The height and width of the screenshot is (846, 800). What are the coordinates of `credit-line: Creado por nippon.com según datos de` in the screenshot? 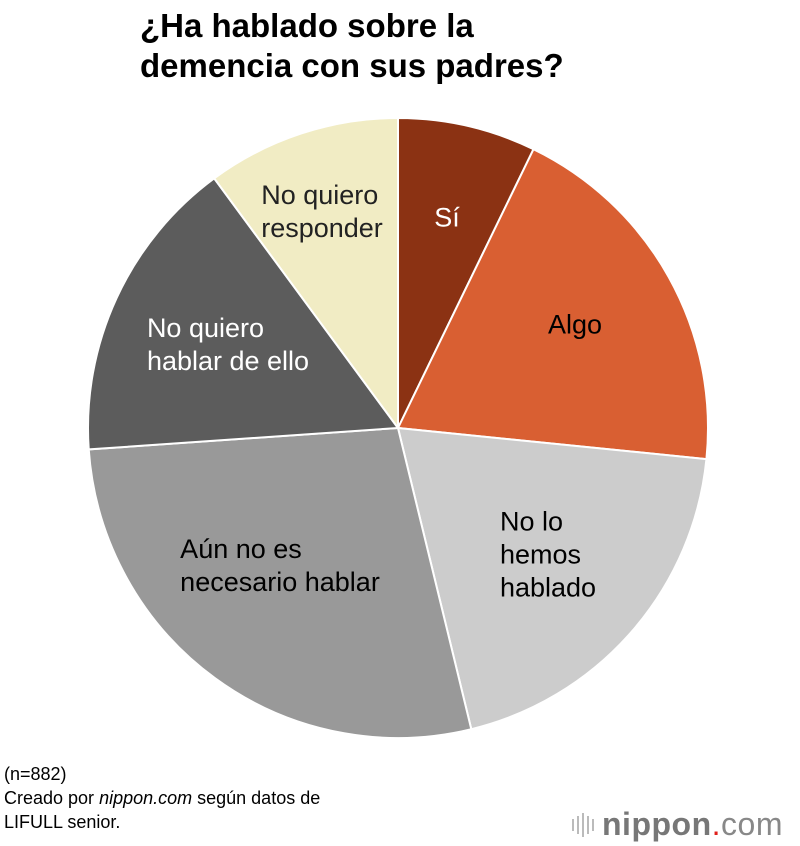 It's located at (162, 798).